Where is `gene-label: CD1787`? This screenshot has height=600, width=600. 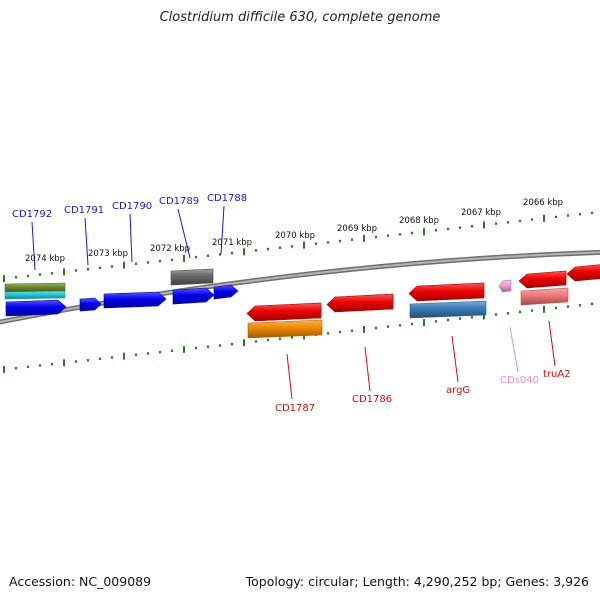
gene-label: CD1787 is located at coordinates (295, 408).